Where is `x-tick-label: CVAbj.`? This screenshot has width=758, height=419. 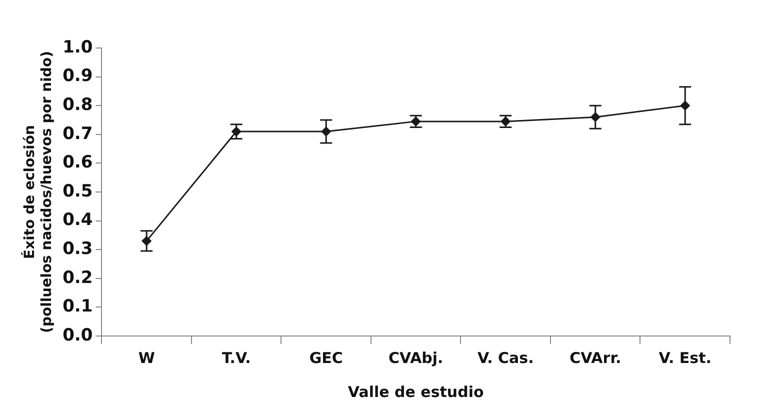 x-tick-label: CVAbj. is located at coordinates (416, 357).